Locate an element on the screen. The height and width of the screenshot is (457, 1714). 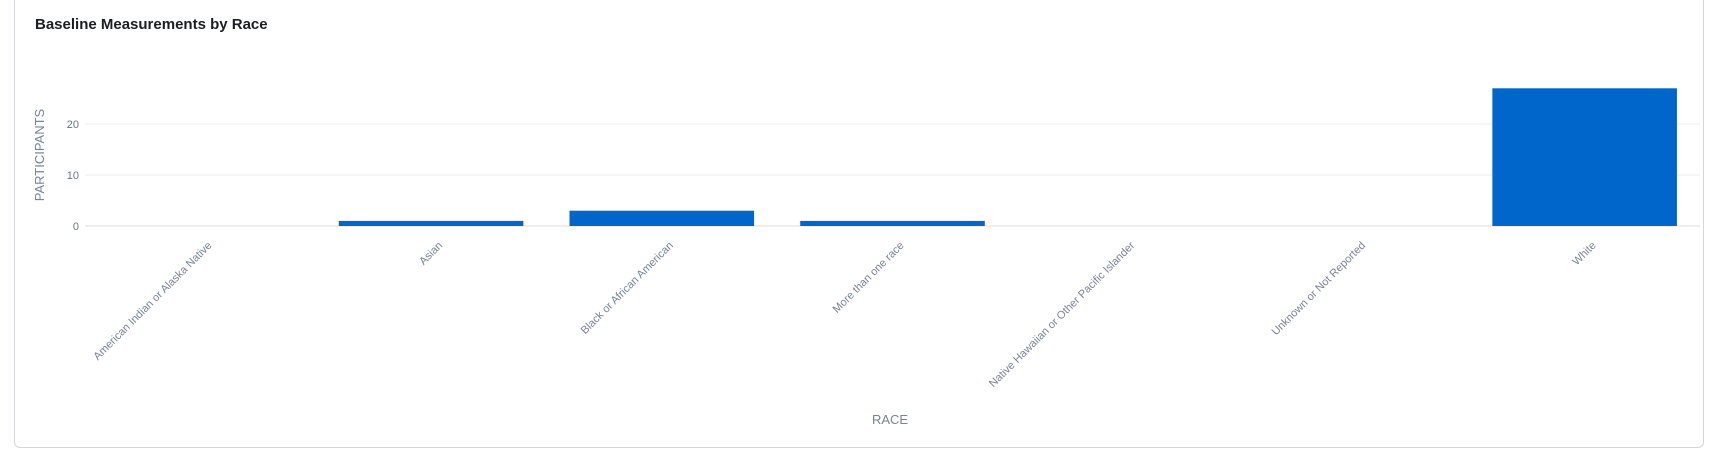
x-axis-label: RACE is located at coordinates (890, 419).